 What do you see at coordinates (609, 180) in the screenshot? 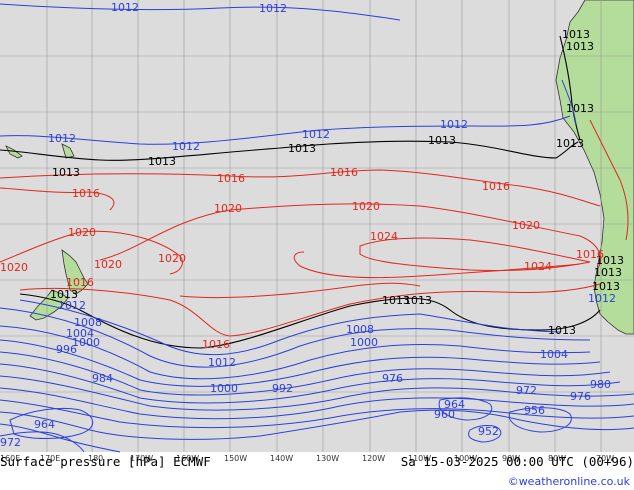
I see `isobar-1016-coast` at bounding box center [609, 180].